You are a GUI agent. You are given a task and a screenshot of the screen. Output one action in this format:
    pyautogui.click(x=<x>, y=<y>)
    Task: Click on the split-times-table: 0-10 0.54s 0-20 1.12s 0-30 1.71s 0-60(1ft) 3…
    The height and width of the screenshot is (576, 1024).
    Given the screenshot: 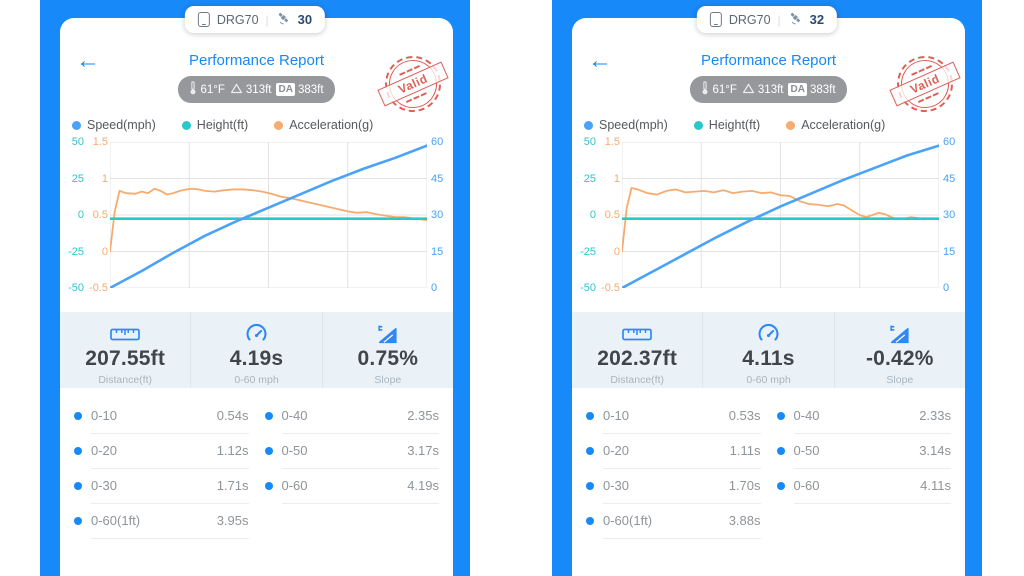 What is the action you would take?
    pyautogui.click(x=256, y=468)
    